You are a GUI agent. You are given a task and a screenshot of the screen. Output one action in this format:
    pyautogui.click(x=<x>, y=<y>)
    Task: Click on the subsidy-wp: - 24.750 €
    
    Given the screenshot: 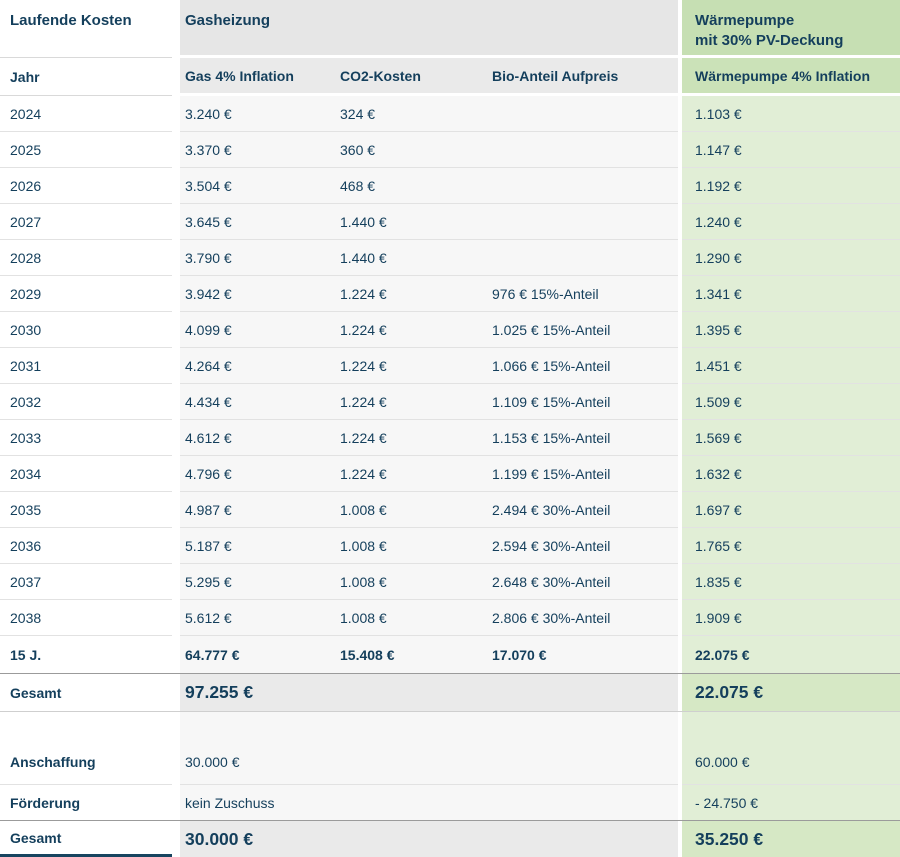 What is the action you would take?
    pyautogui.click(x=791, y=802)
    